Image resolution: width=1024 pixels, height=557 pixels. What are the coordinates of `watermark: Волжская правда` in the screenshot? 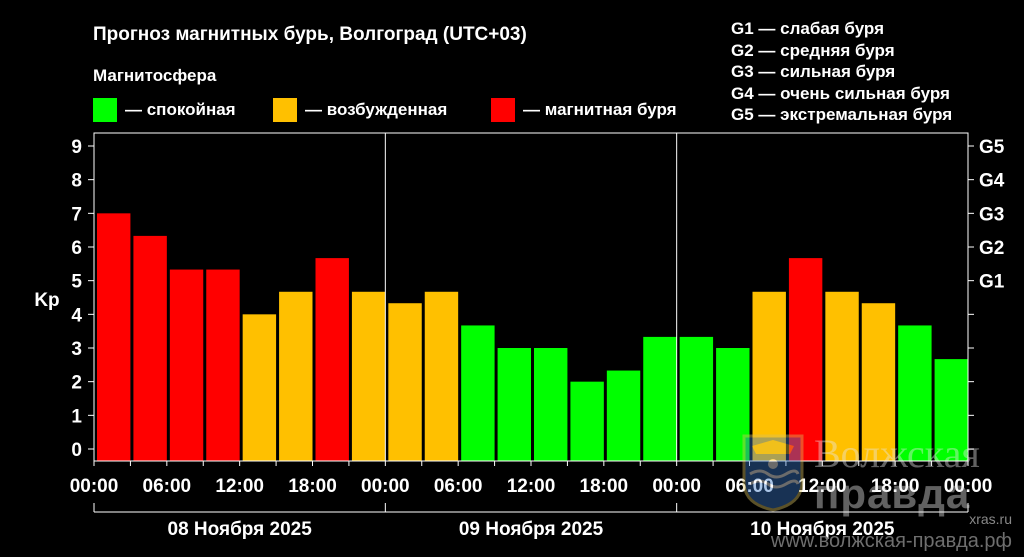 It's located at (877, 474).